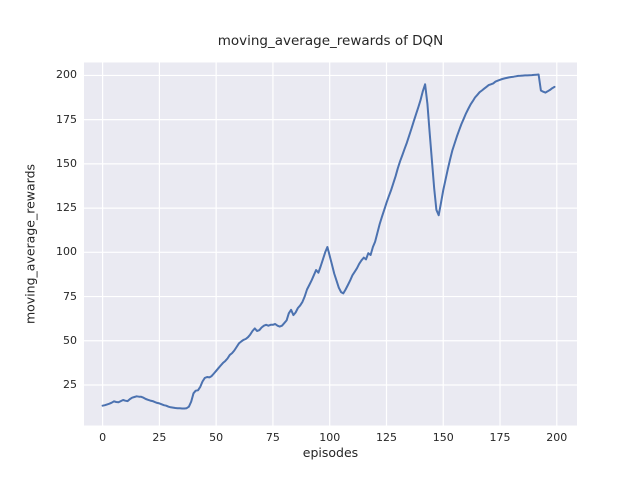 Image resolution: width=640 pixels, height=480 pixels. What do you see at coordinates (30, 244) in the screenshot?
I see `y-axis-label: moving_average_rewards` at bounding box center [30, 244].